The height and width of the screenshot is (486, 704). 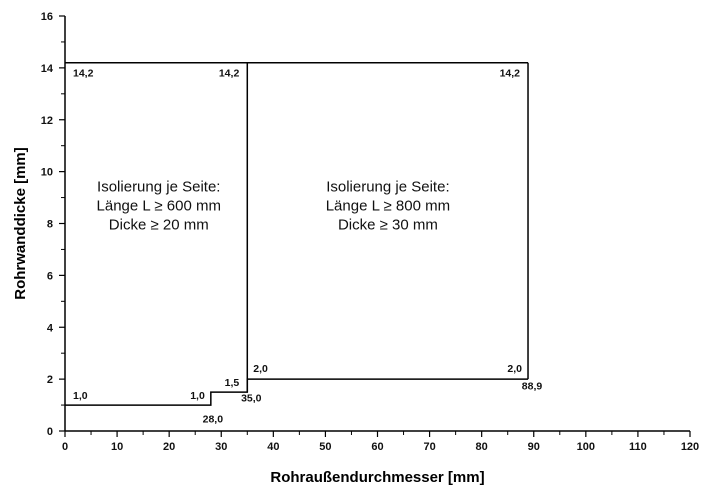 I want to click on x-tick-label: 50, so click(x=325, y=447).